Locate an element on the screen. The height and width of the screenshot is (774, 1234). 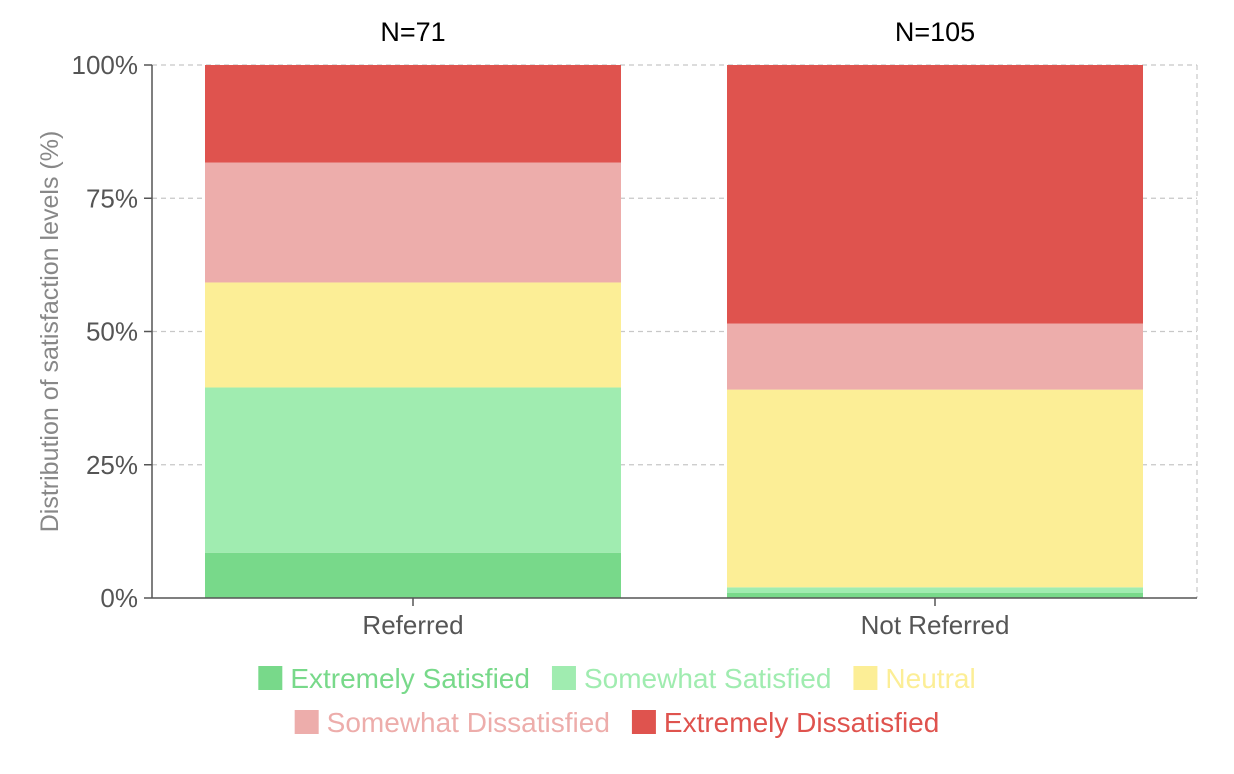
count-label-referred: N=71 is located at coordinates (412, 32).